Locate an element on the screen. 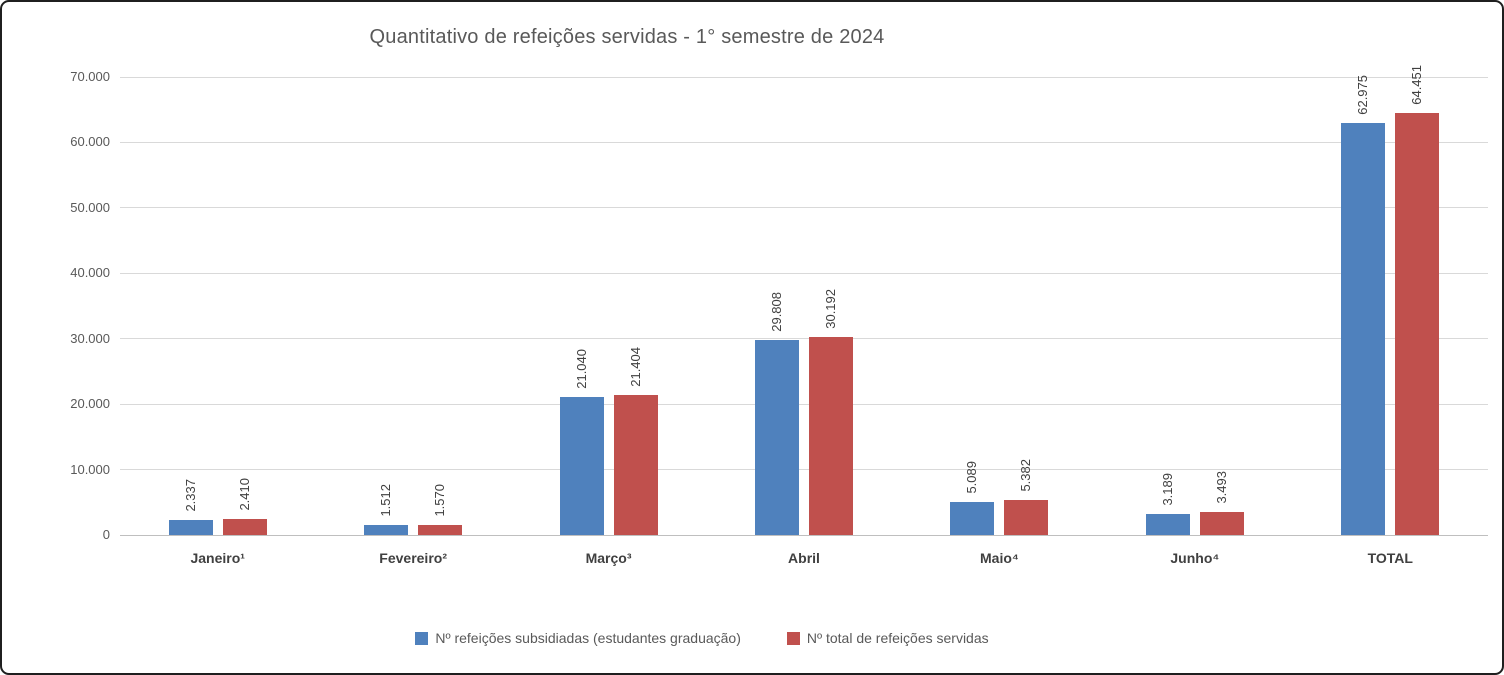 The image size is (1504, 675). y-axis-tick-label: 20.000 is located at coordinates (90, 404).